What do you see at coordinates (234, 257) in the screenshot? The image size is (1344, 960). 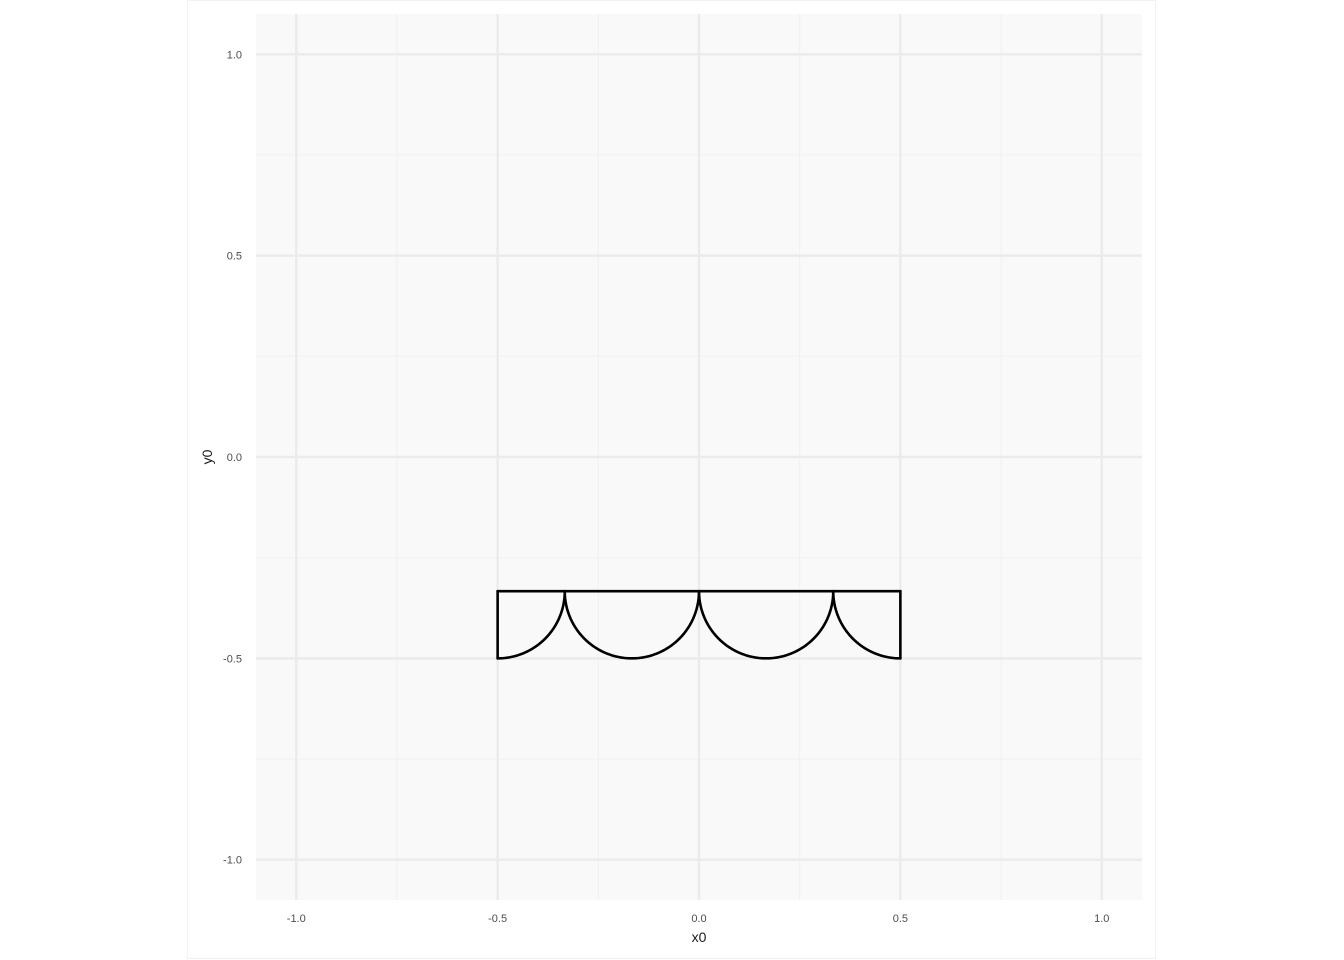 I see `y-tick-label: 0.5` at bounding box center [234, 257].